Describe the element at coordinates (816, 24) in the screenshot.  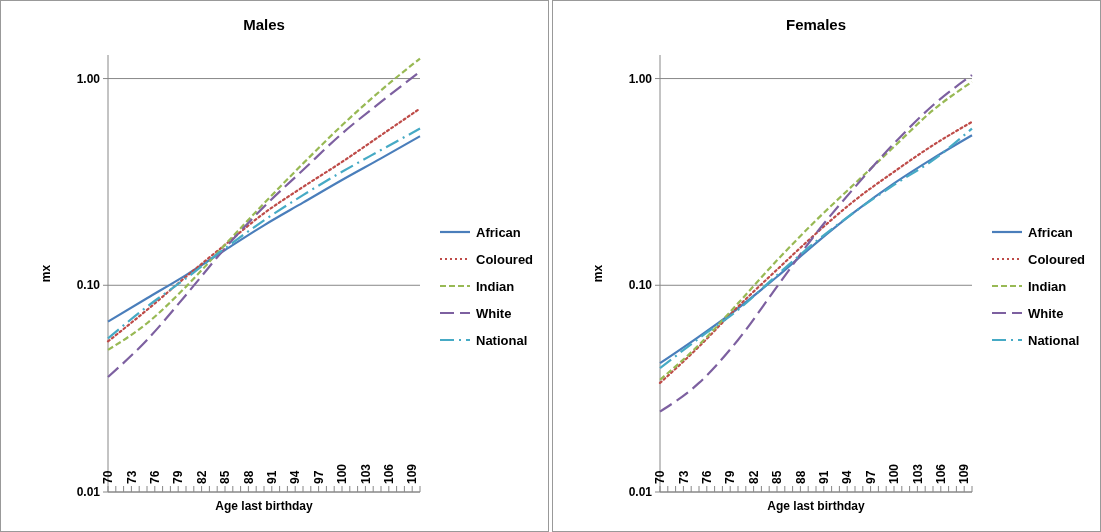
I see `chart-title: Females` at that location.